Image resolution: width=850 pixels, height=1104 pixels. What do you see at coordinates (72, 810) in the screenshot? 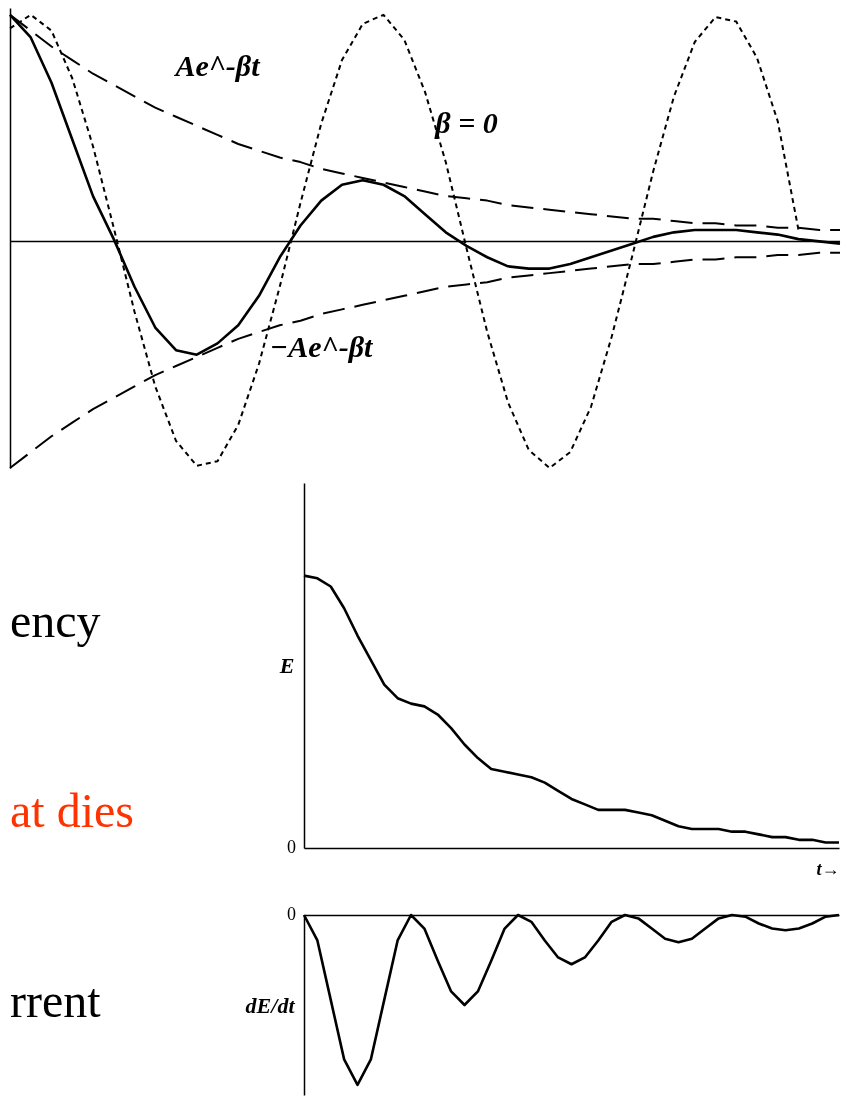
I see `text: at dies` at bounding box center [72, 810].